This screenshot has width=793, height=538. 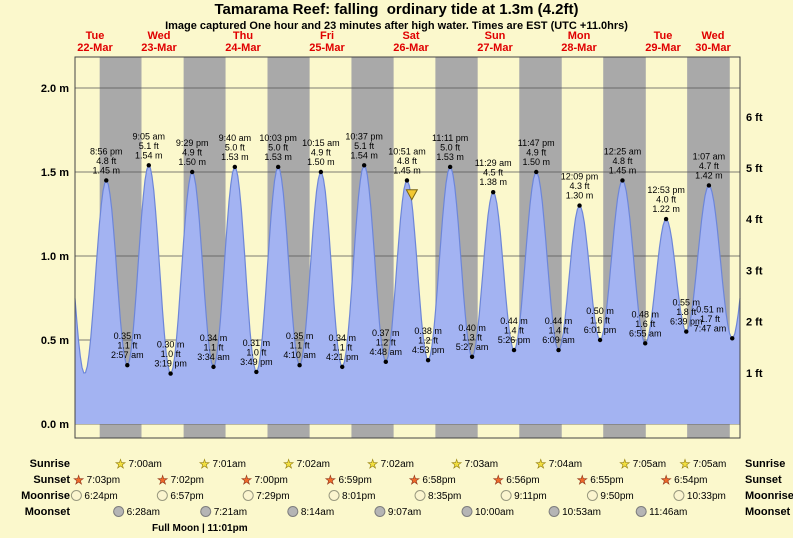 I want to click on tide-height-m: 0.30 m, so click(x=171, y=345).